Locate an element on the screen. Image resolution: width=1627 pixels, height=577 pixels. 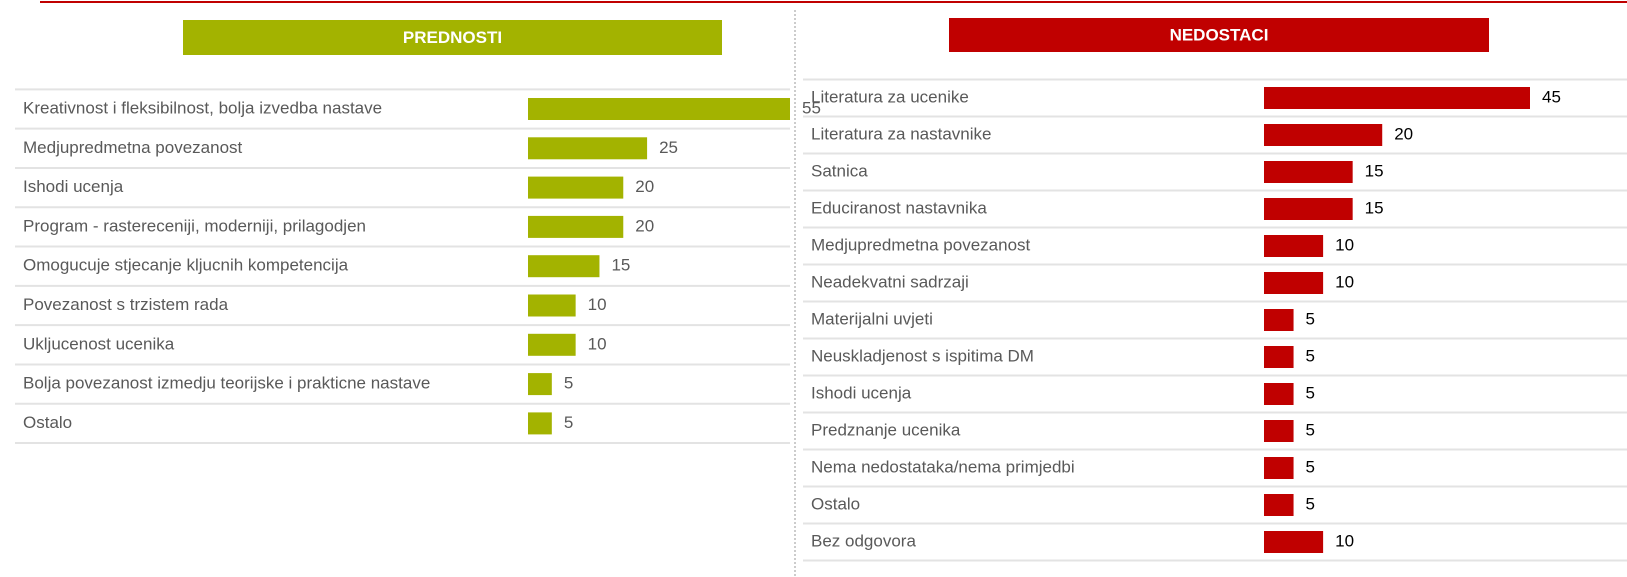
value-label: 25 is located at coordinates (668, 147).